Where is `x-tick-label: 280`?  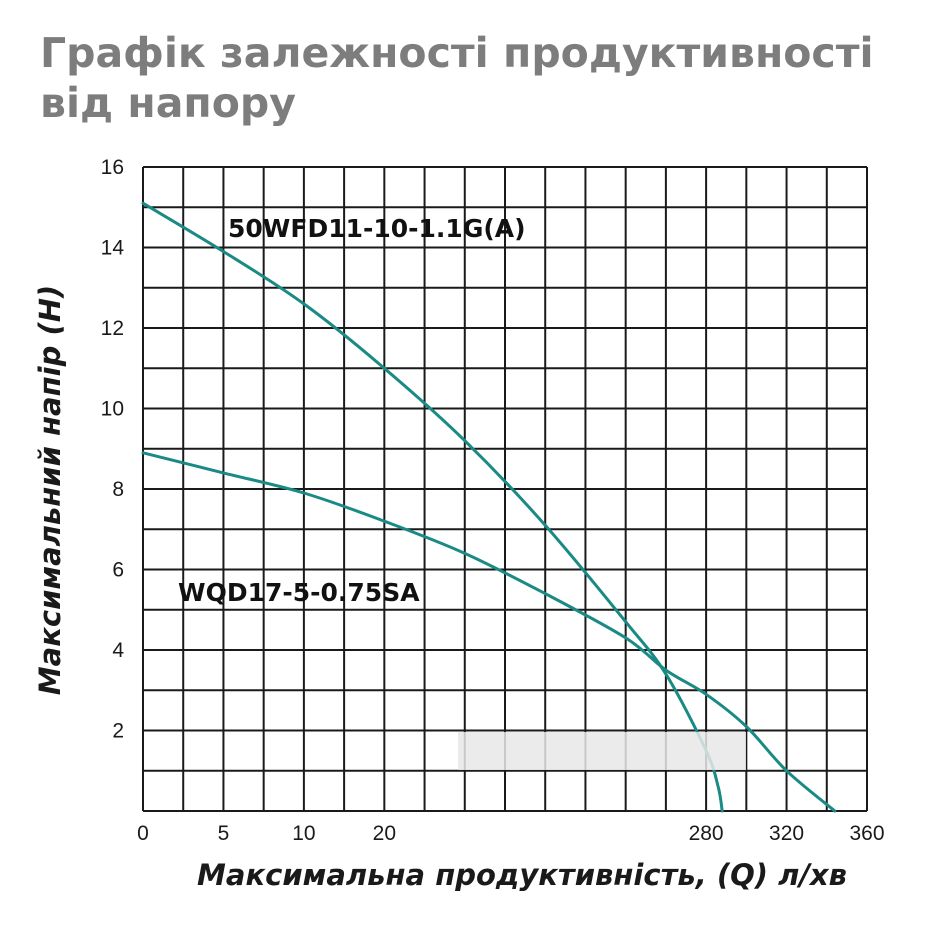
x-tick-label: 280 is located at coordinates (706, 833).